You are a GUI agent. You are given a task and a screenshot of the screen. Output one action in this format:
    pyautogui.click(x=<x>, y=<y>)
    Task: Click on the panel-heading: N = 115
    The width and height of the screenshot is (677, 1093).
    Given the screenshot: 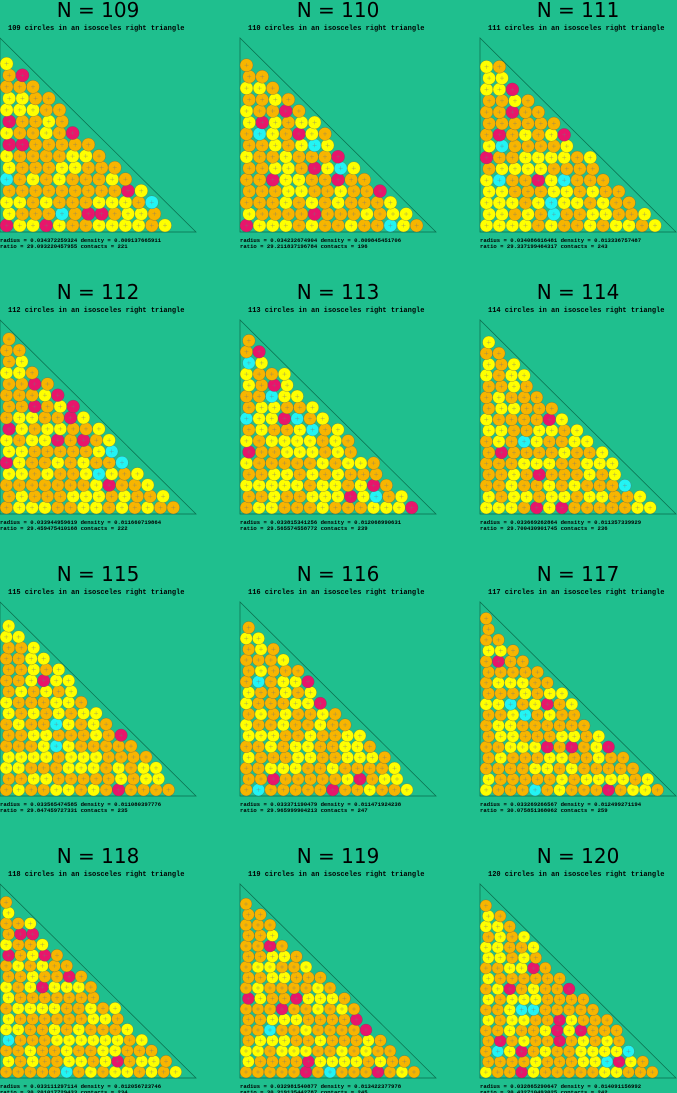 What is the action you would take?
    pyautogui.click(x=98, y=574)
    